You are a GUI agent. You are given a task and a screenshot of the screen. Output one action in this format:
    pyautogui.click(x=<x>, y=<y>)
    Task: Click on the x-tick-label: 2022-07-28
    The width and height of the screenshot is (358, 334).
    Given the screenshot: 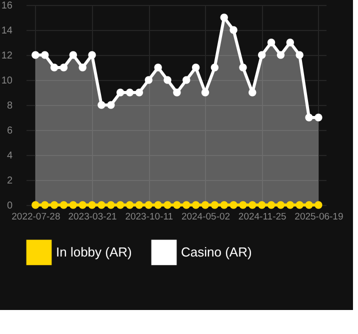 What is the action you would take?
    pyautogui.click(x=36, y=217)
    